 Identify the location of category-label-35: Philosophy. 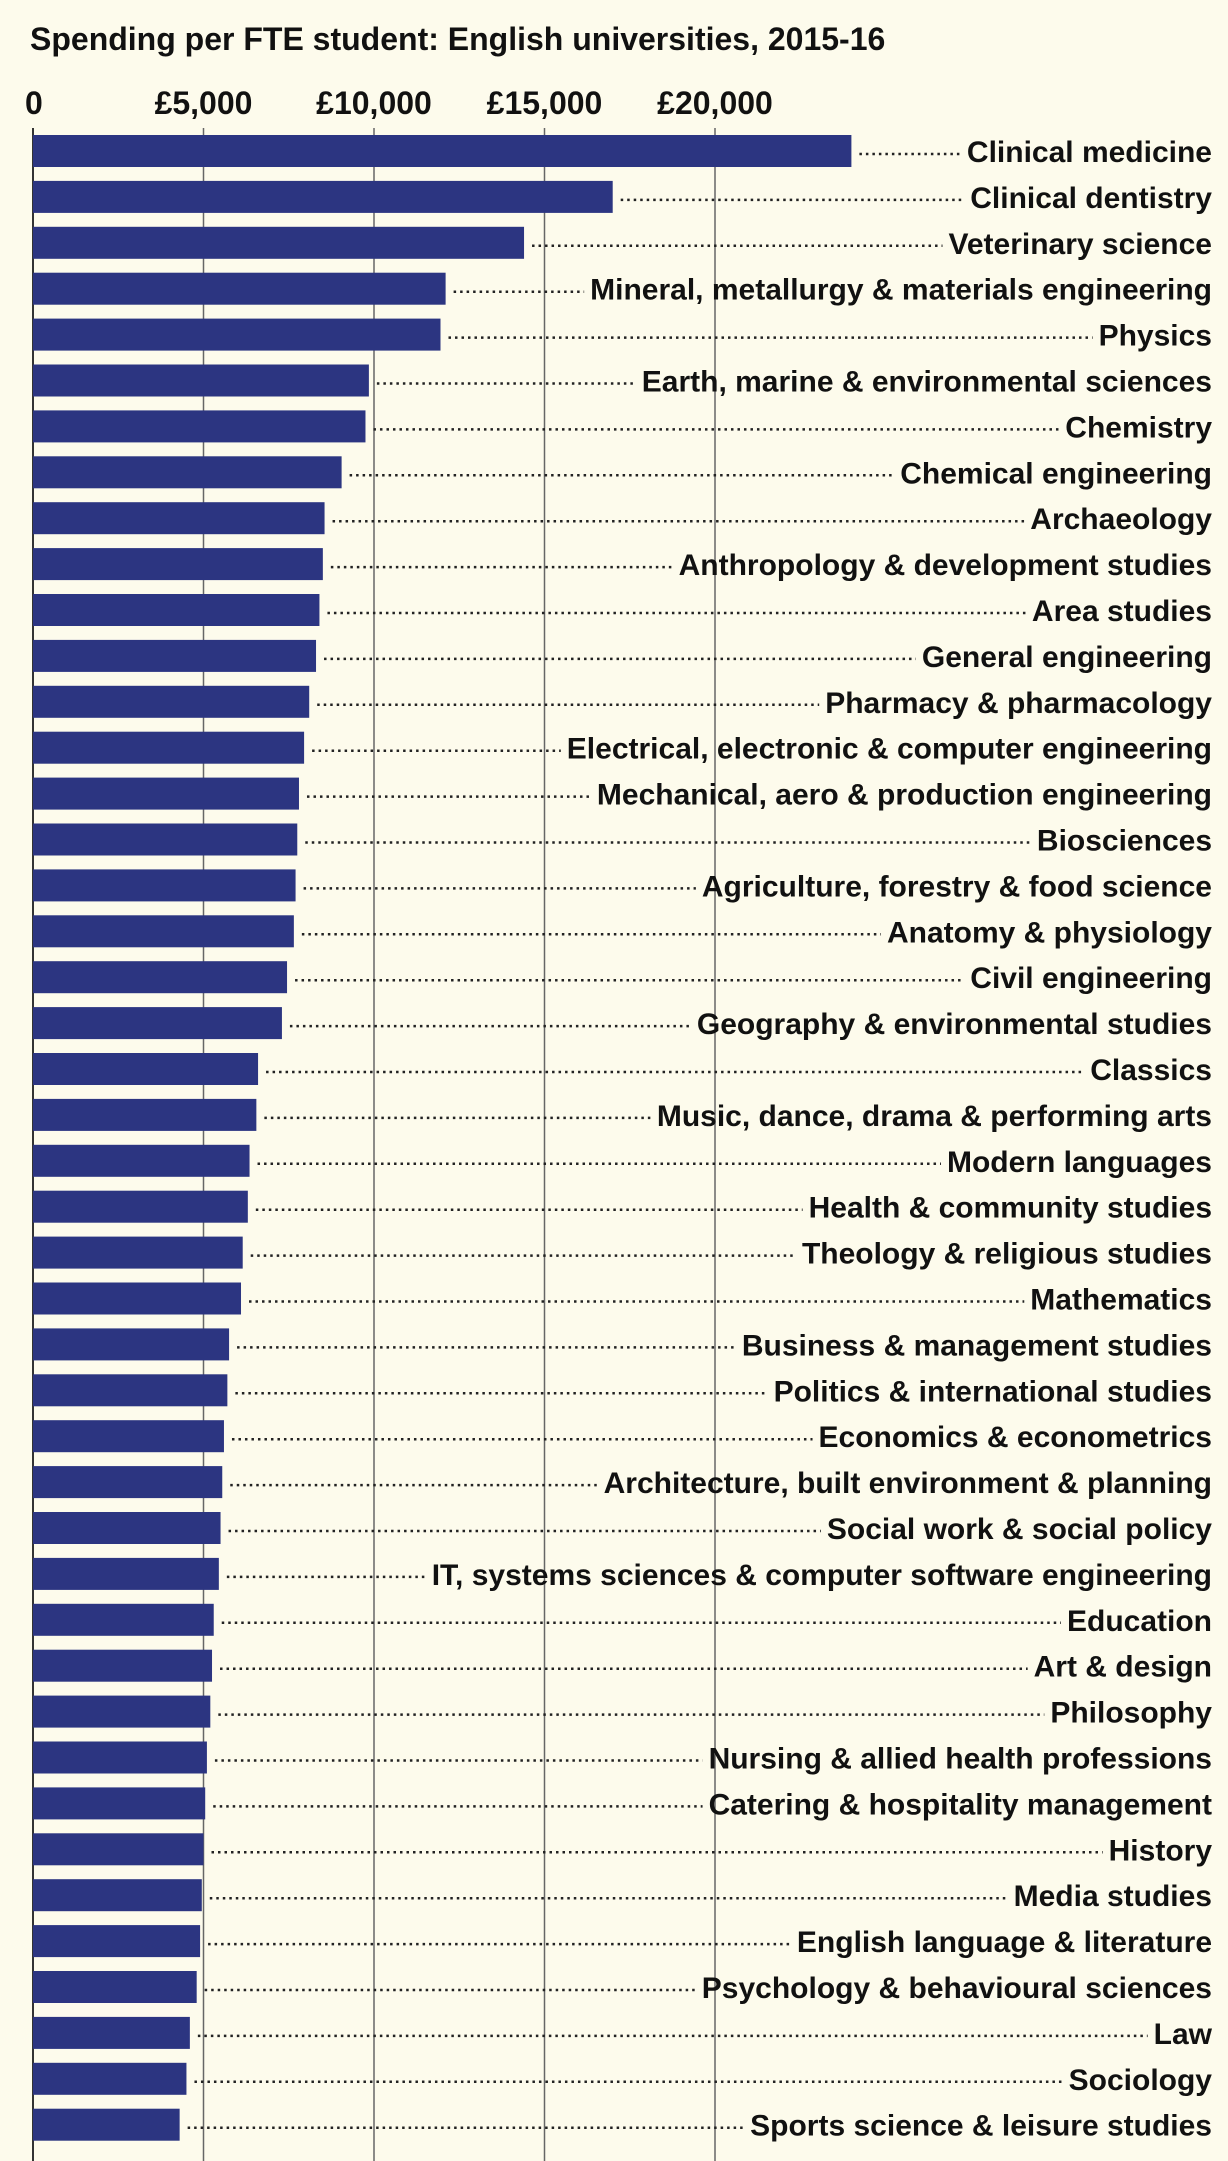
(1131, 1713).